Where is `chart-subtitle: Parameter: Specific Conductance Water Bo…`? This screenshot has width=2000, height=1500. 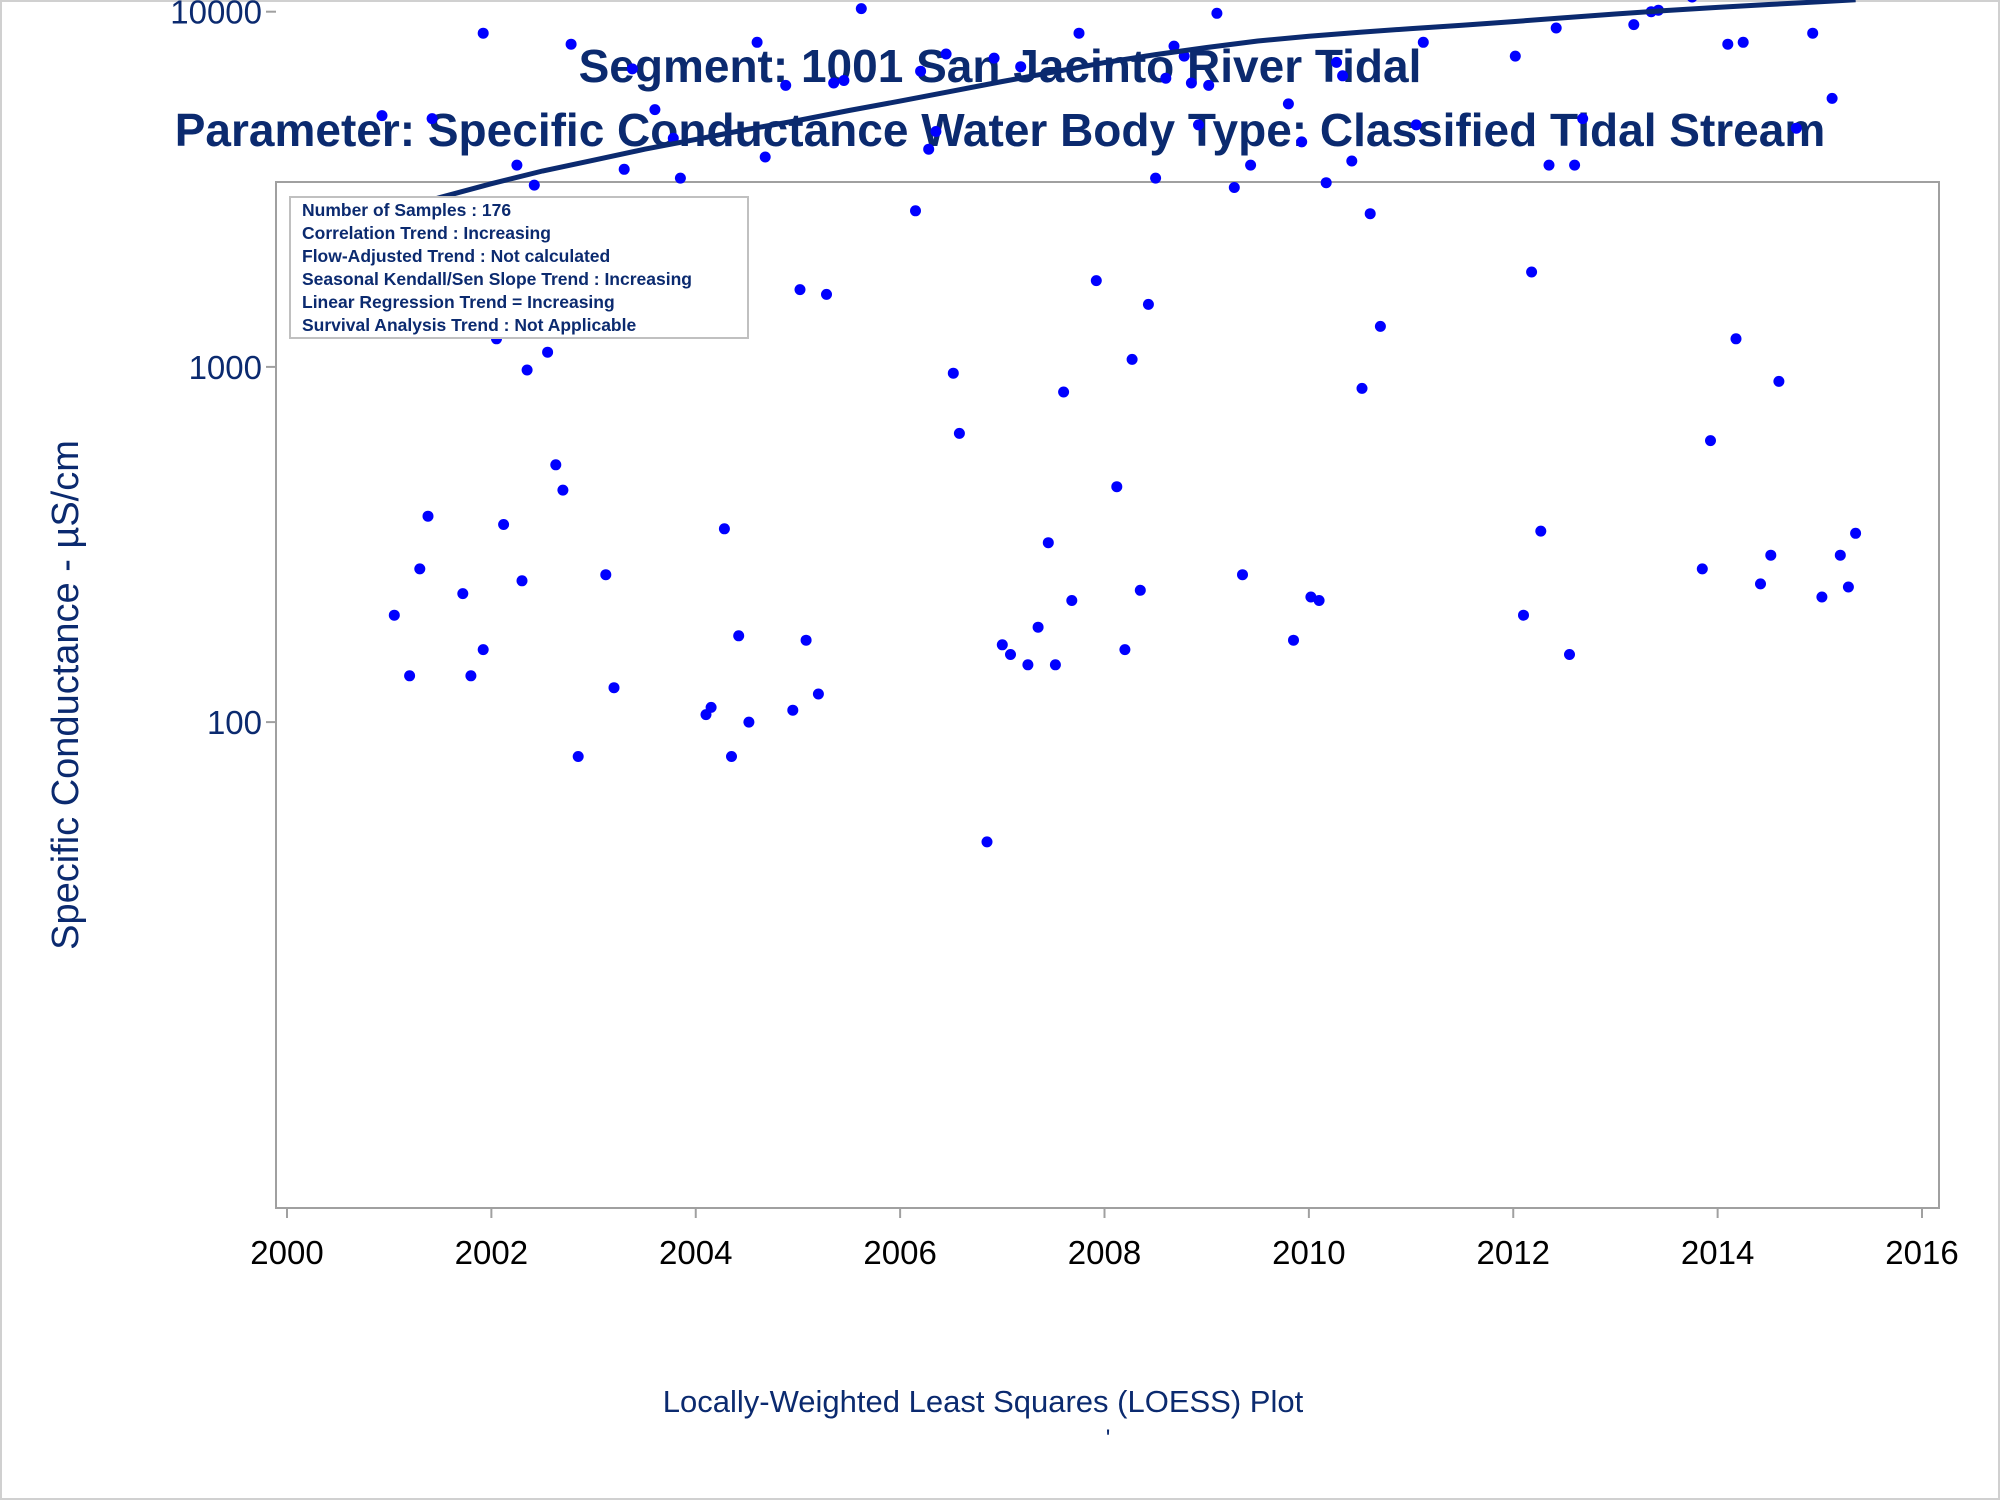 chart-subtitle: Parameter: Specific Conductance Water Bo… is located at coordinates (1000, 130).